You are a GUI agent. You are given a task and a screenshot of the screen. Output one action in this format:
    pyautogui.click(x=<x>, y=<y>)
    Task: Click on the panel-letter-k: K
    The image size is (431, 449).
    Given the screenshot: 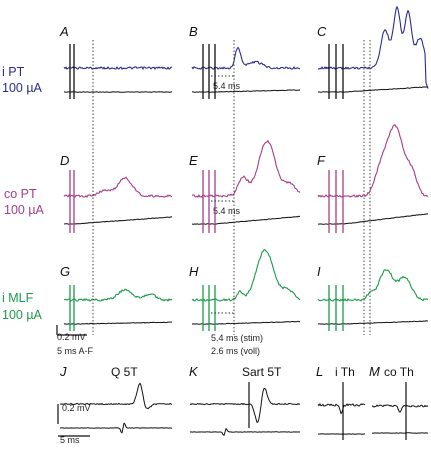 What is the action you would take?
    pyautogui.click(x=194, y=371)
    